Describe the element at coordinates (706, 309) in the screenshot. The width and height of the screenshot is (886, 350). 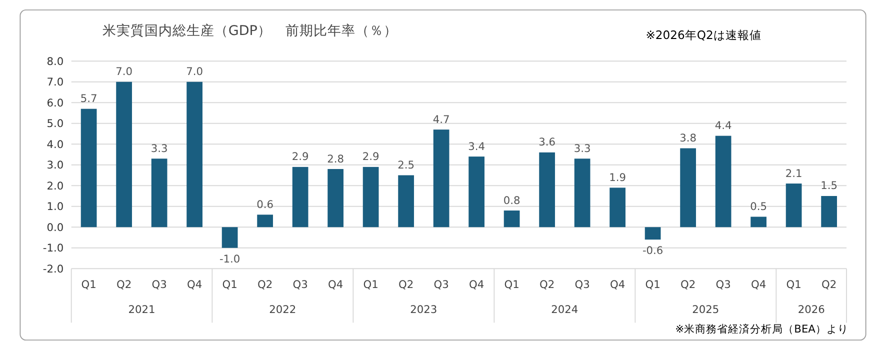
I see `text: 2025` at that location.